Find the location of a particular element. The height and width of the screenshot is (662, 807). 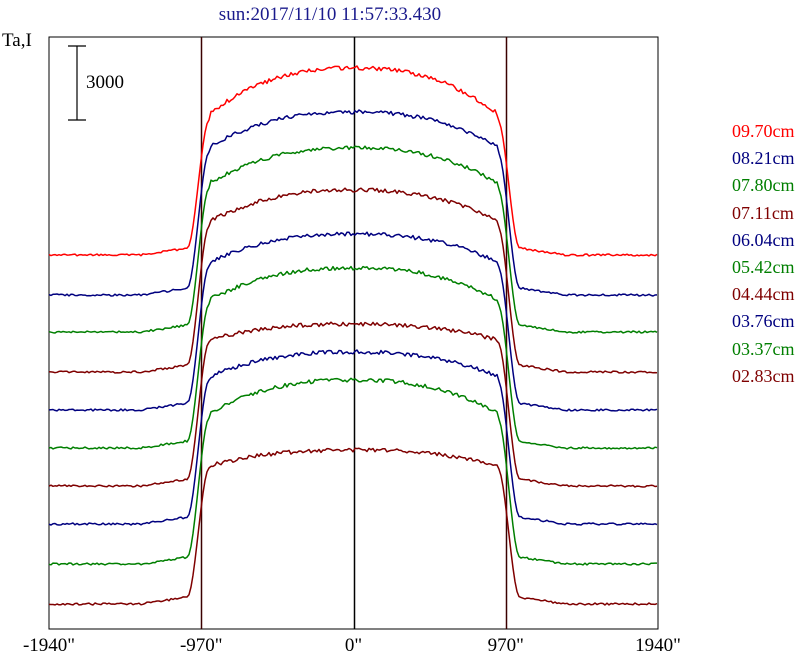

legend-item: 06.04cm is located at coordinates (763, 239).